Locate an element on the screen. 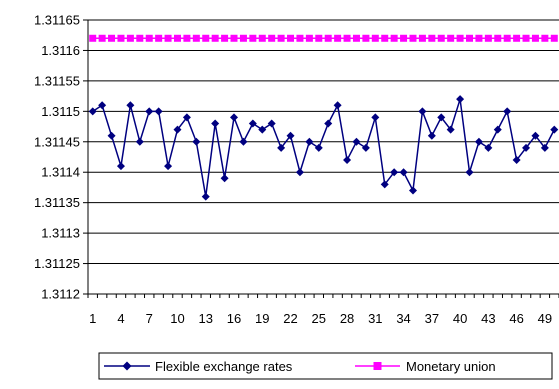 This screenshot has height=389, width=559. series-monetary-union is located at coordinates (323, 38).